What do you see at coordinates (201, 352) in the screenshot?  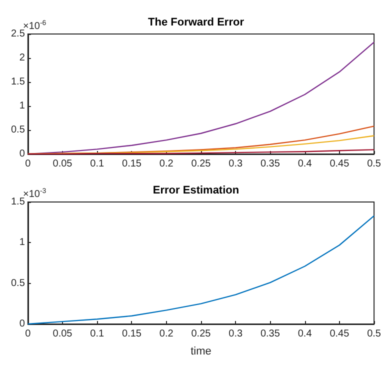 I see `x-axis-title: time` at bounding box center [201, 352].